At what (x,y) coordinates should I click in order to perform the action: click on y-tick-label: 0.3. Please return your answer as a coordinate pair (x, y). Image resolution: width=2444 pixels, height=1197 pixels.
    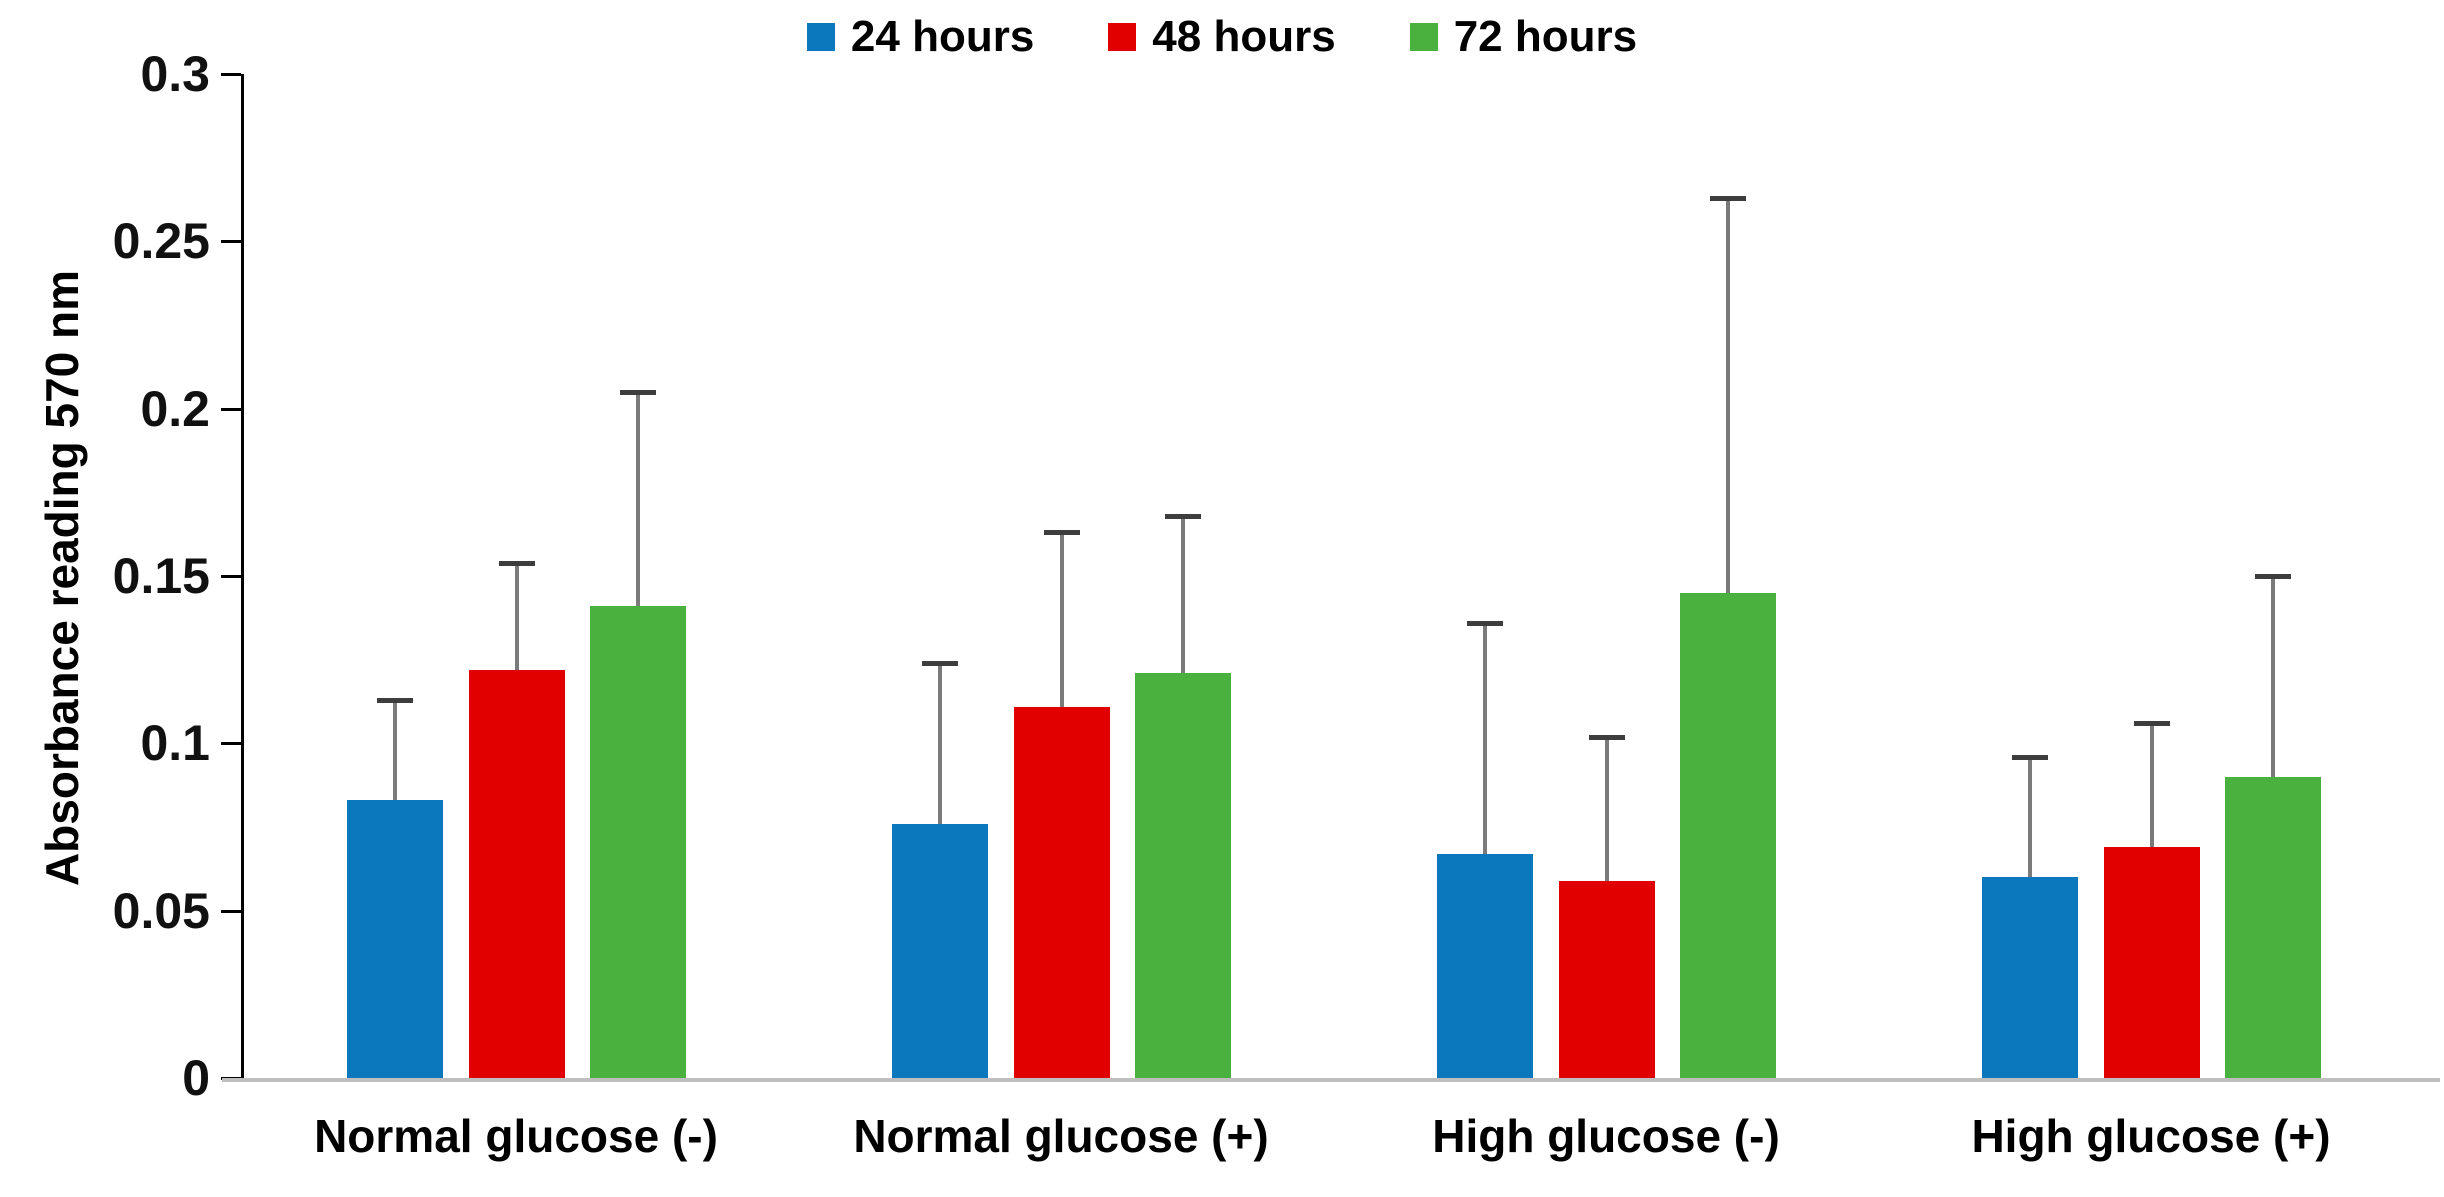
    Looking at the image, I should click on (175, 74).